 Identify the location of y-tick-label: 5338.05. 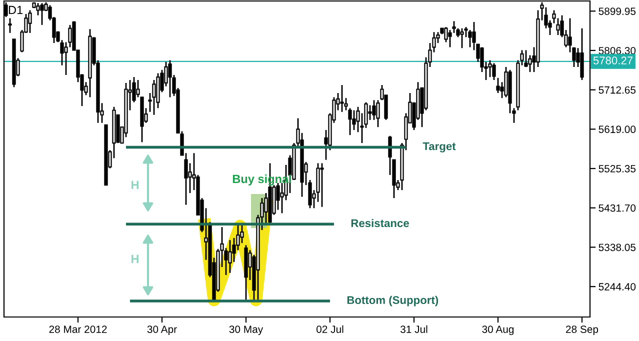
(617, 248).